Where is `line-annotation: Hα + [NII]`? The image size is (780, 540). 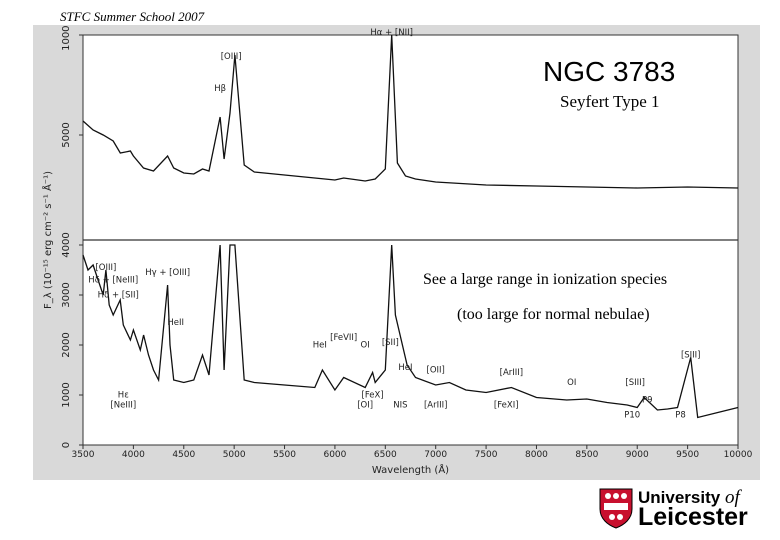
line-annotation: Hα + [NII] is located at coordinates (391, 33).